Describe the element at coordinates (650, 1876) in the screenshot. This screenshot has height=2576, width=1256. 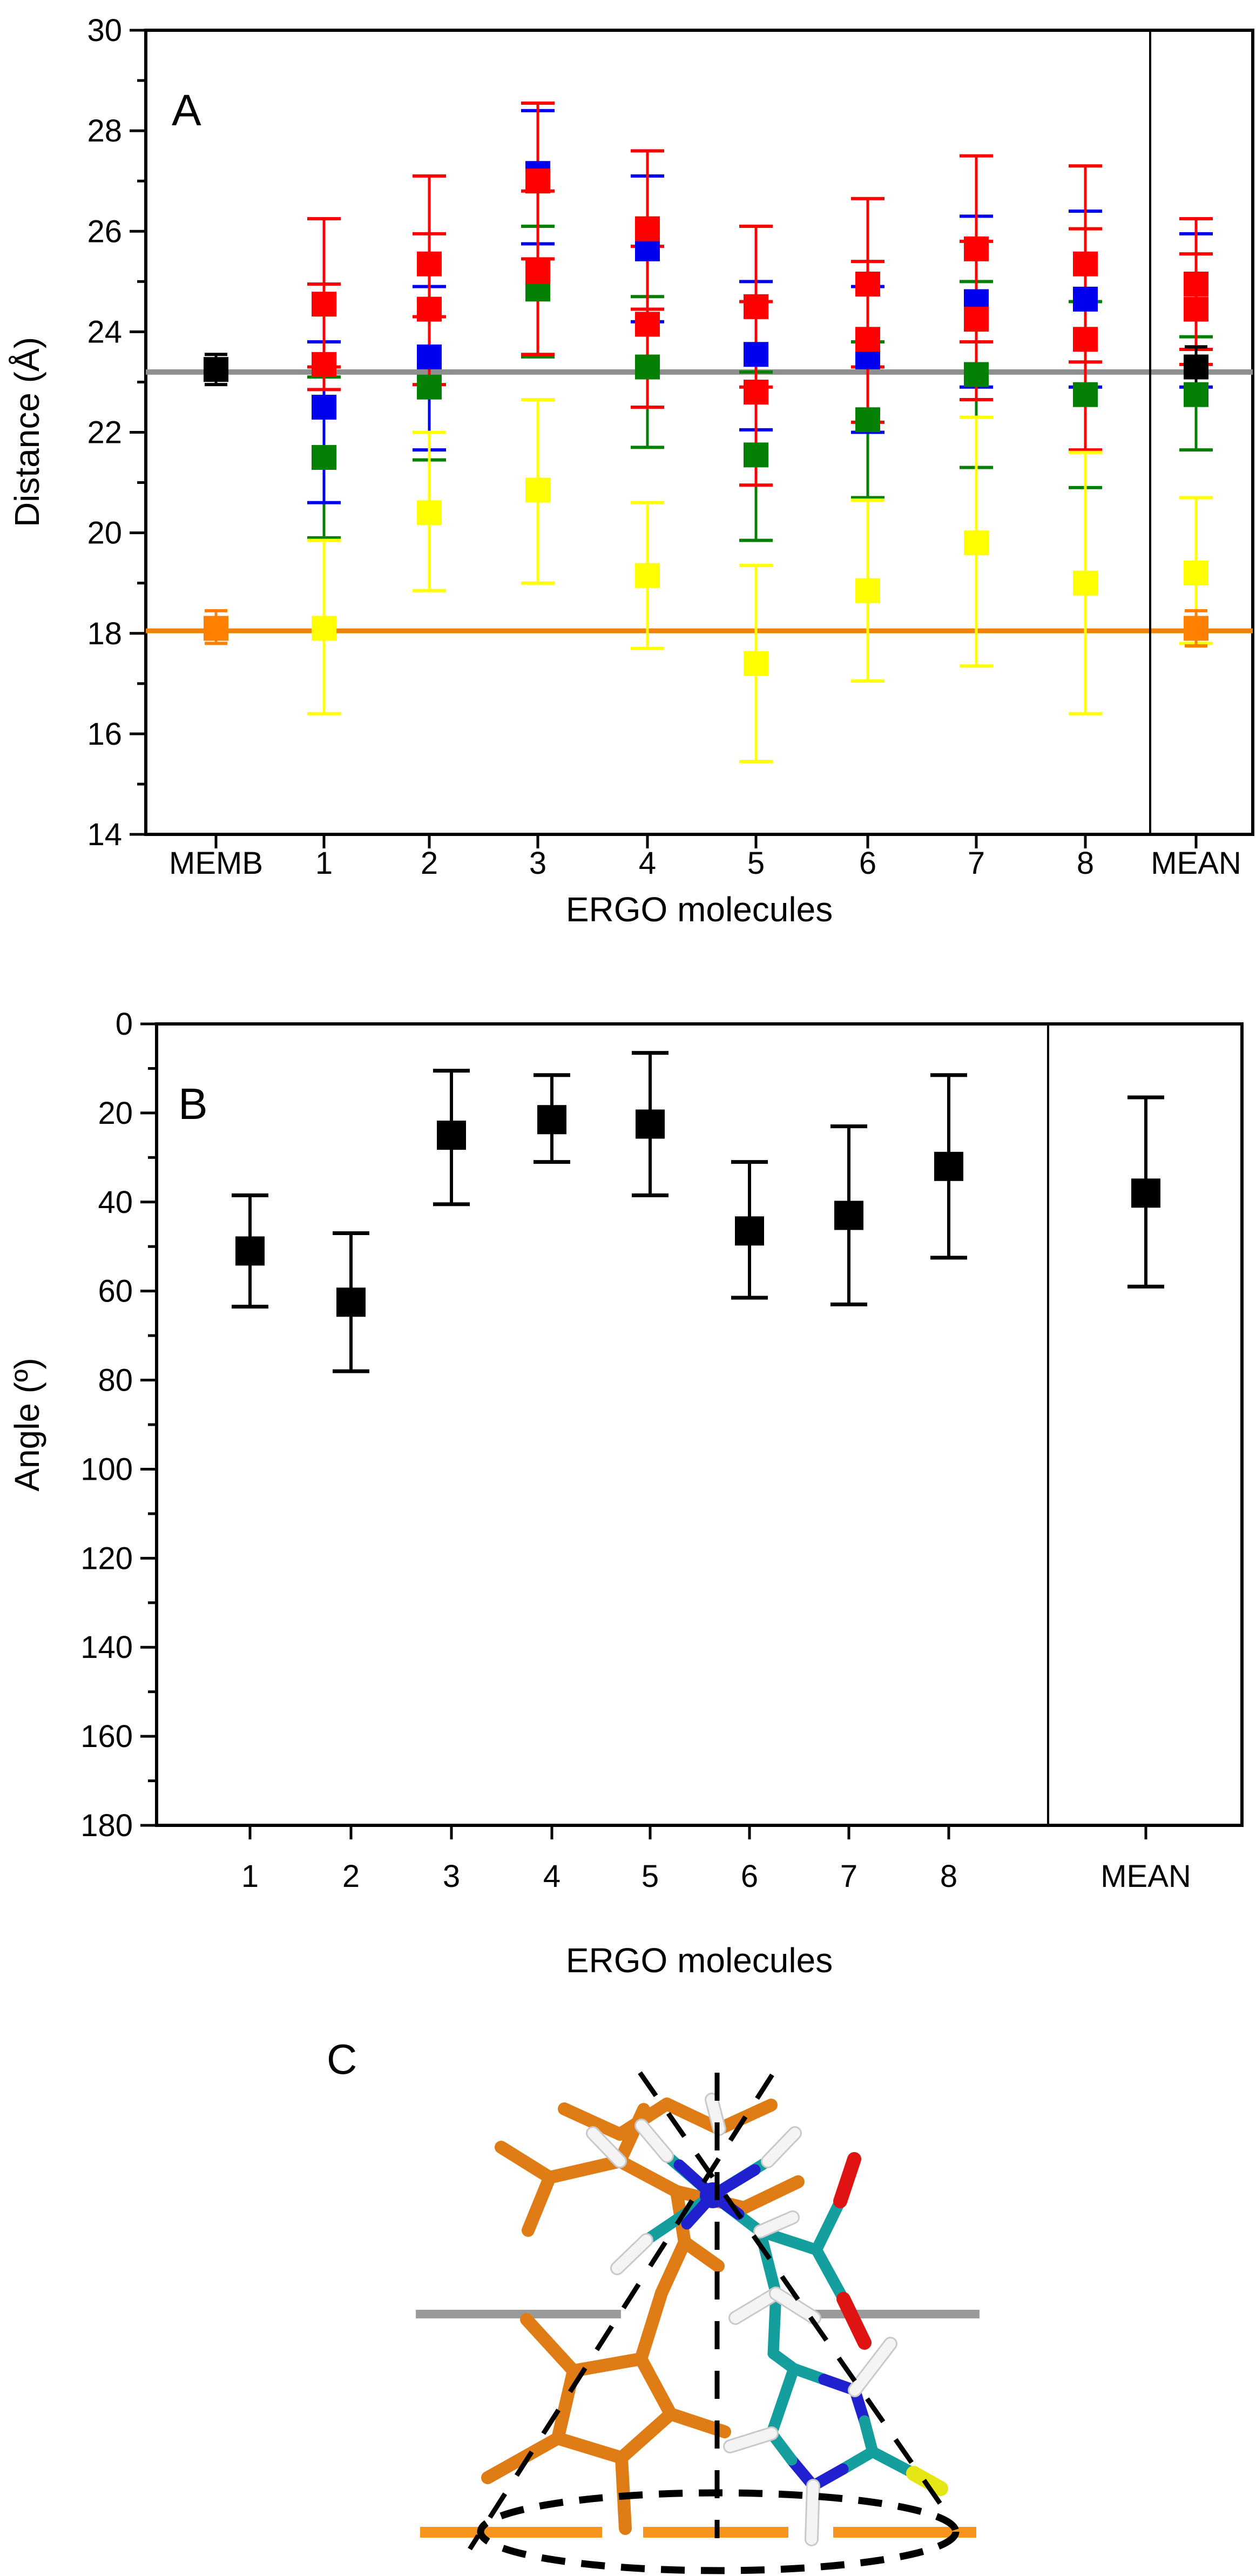
I see `x-tick-label: 5` at that location.